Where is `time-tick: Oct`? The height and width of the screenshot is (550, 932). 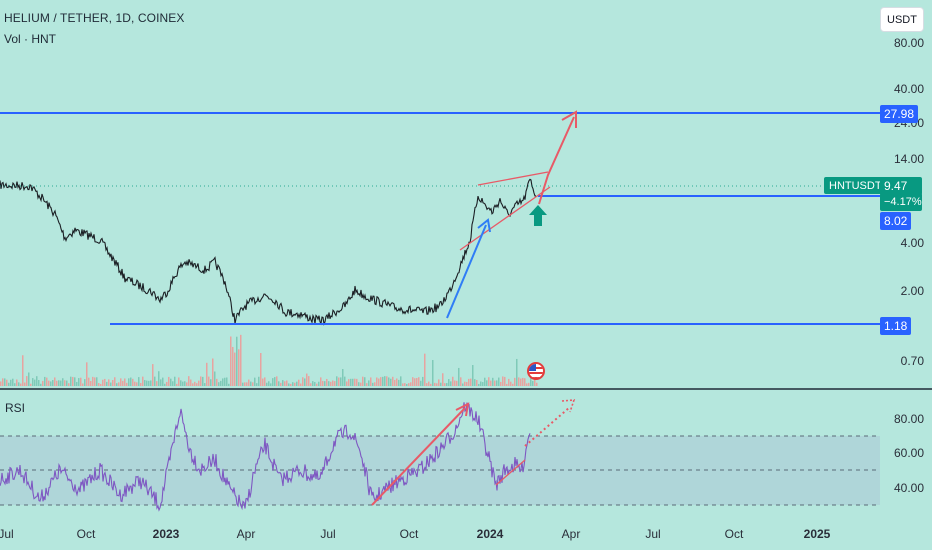
time-tick: Oct is located at coordinates (734, 534).